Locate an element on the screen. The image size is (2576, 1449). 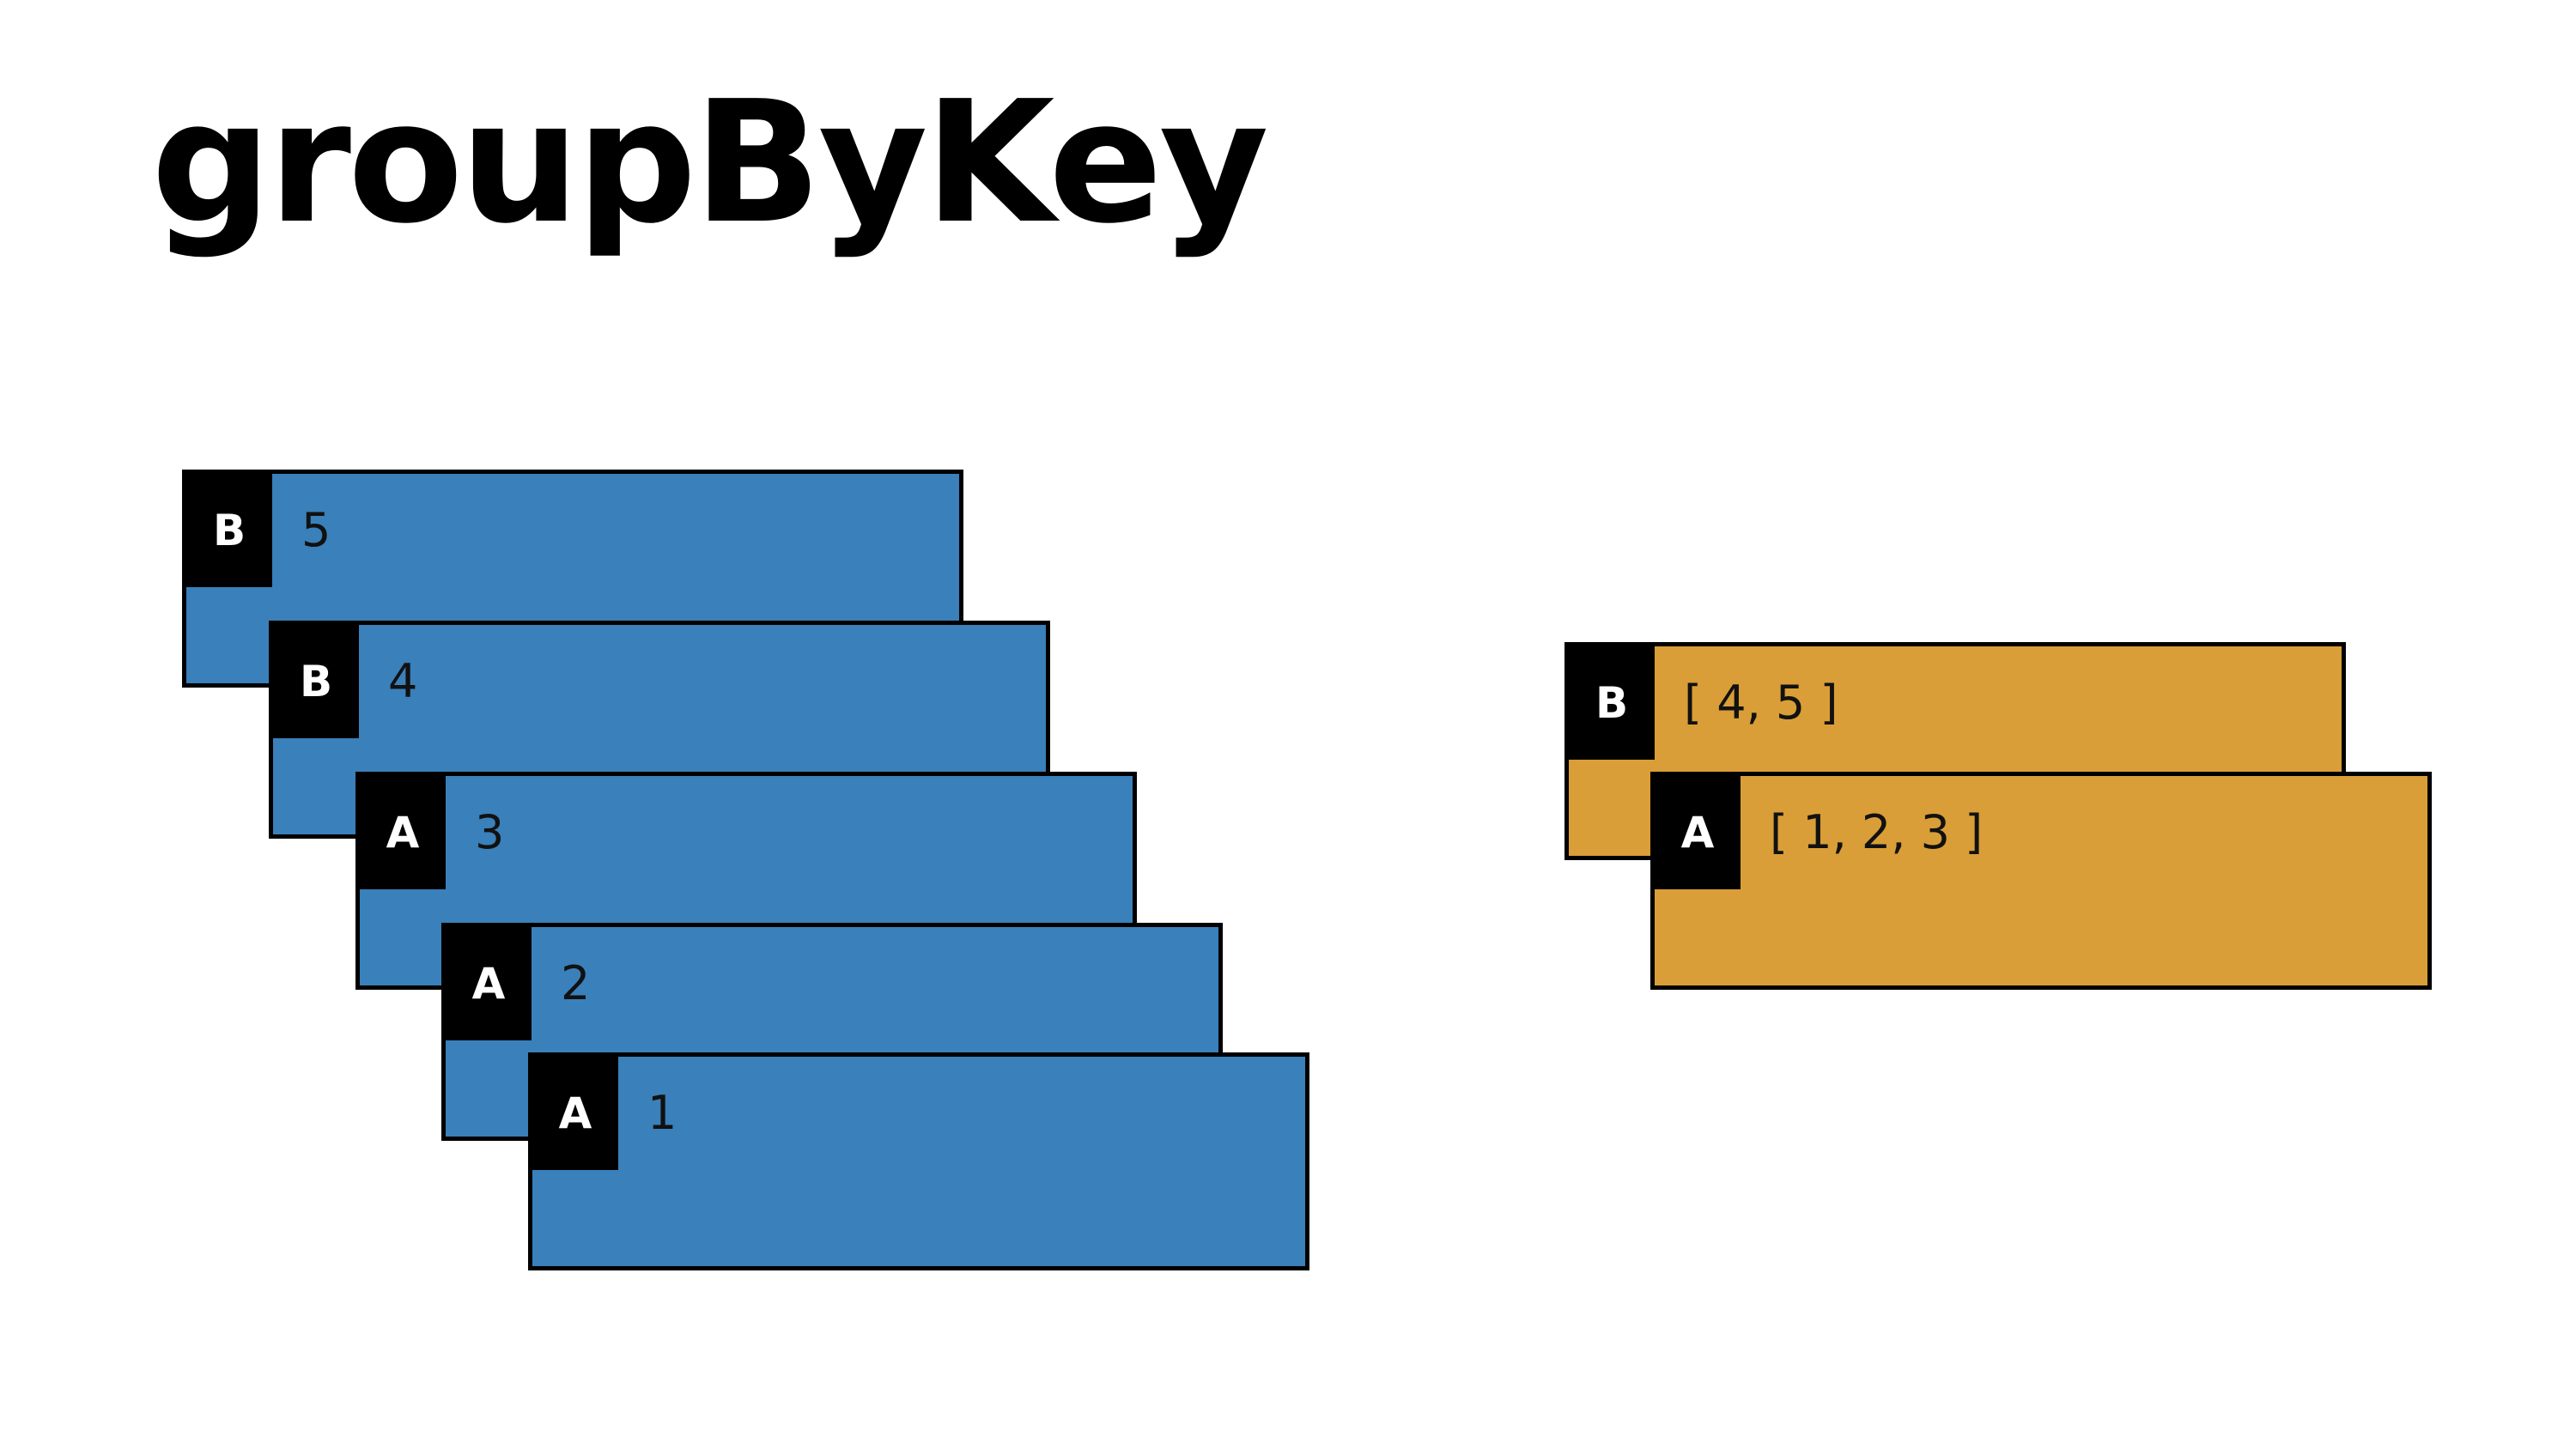
record-value: 5 is located at coordinates (316, 530).